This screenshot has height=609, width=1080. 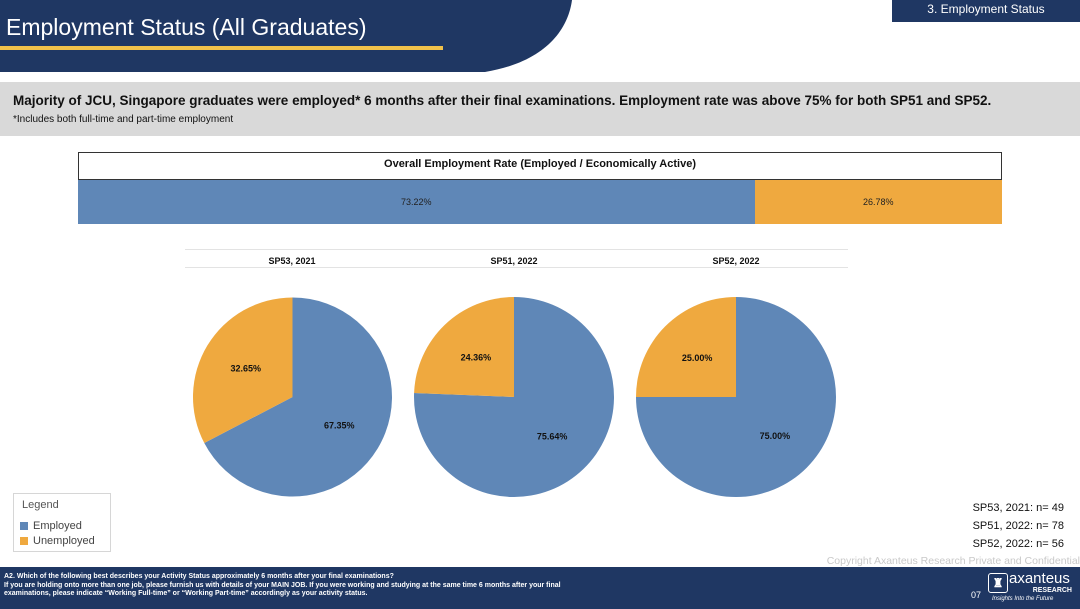 I want to click on summary-banner, so click(x=540, y=109).